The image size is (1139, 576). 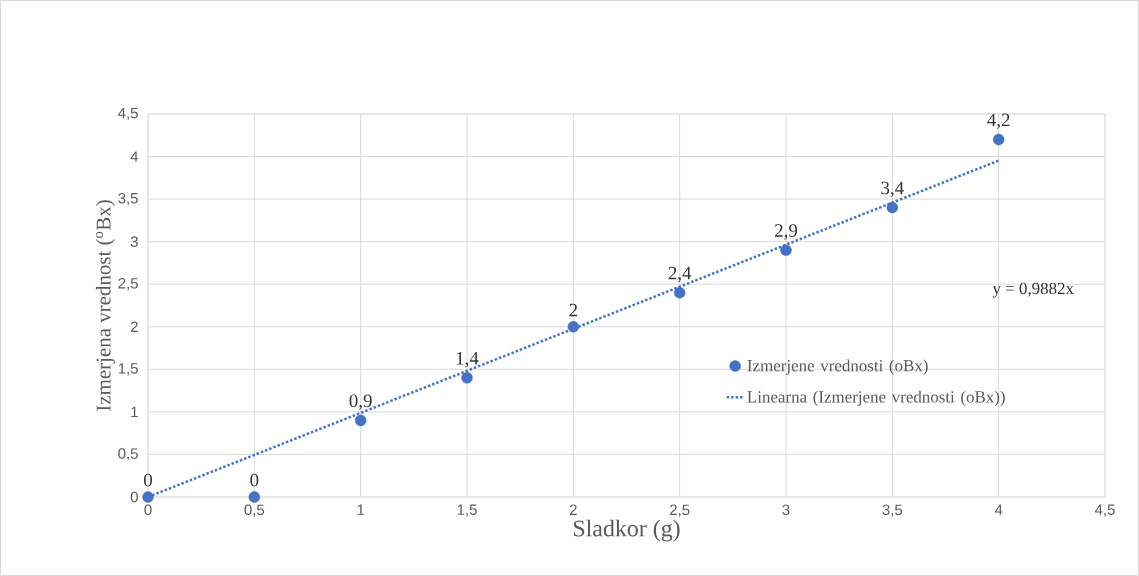 I want to click on x-tick-label: 0,5, so click(x=254, y=510).